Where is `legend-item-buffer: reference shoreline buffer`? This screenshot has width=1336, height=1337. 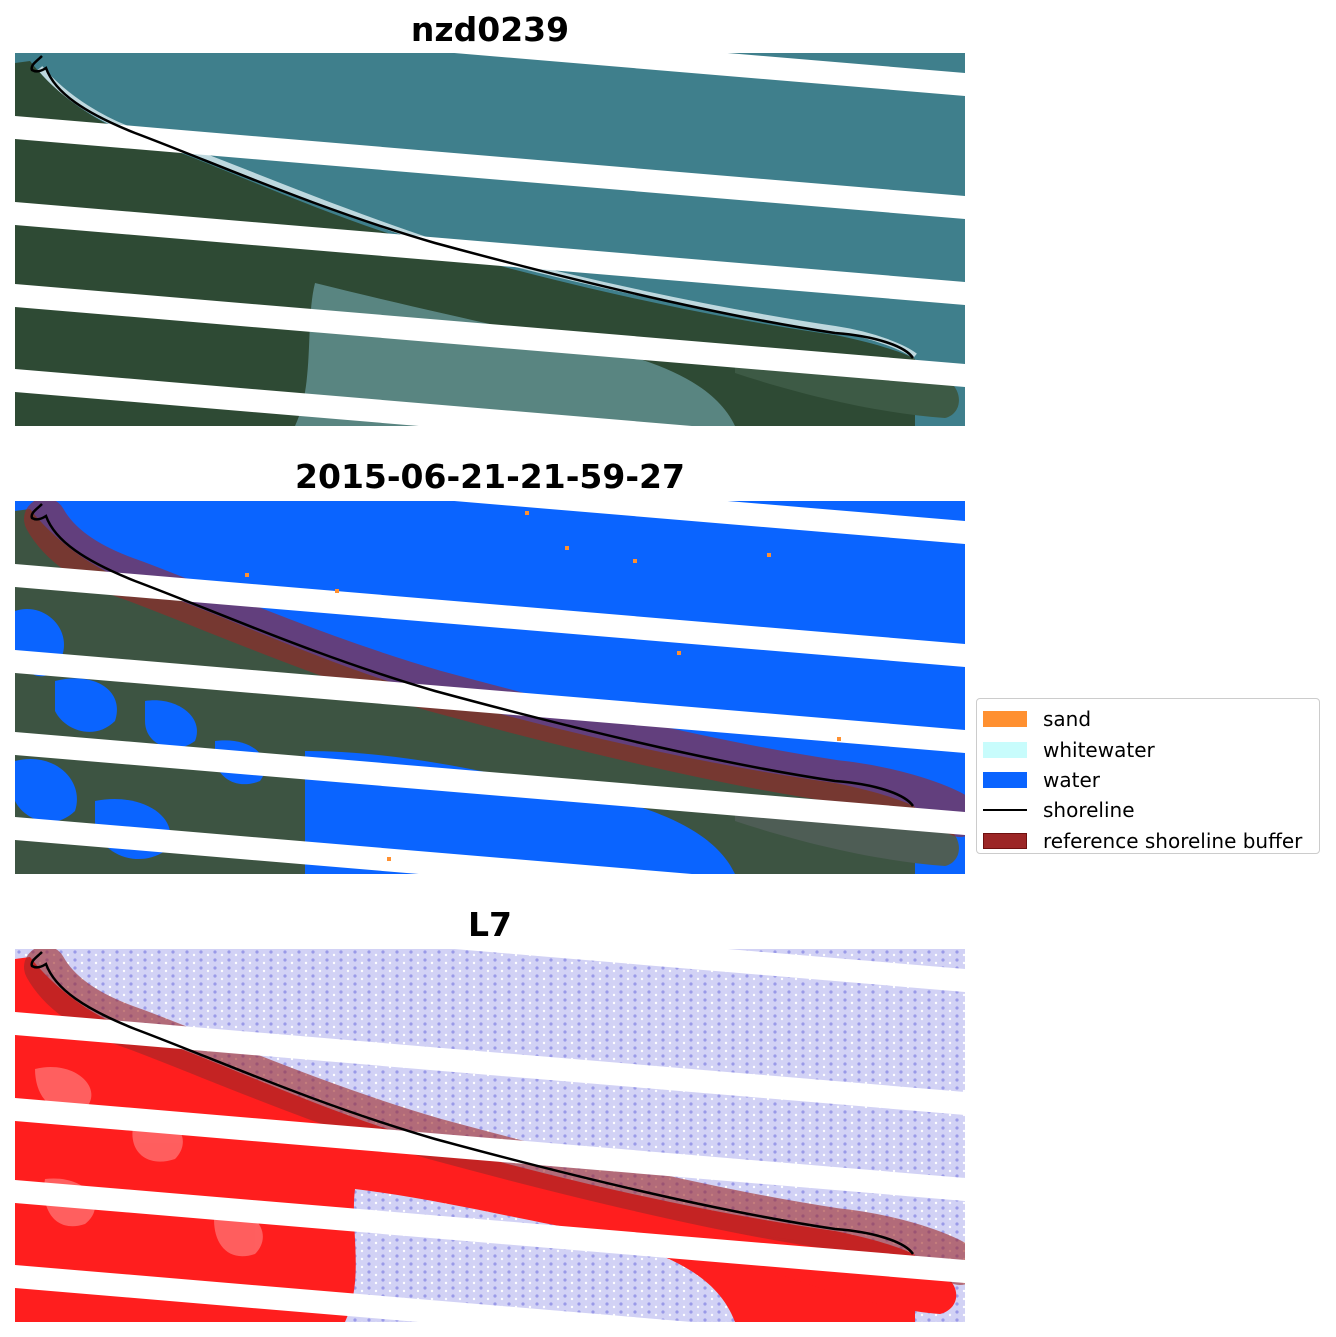
legend-item-buffer: reference shoreline buffer is located at coordinates (1151, 841).